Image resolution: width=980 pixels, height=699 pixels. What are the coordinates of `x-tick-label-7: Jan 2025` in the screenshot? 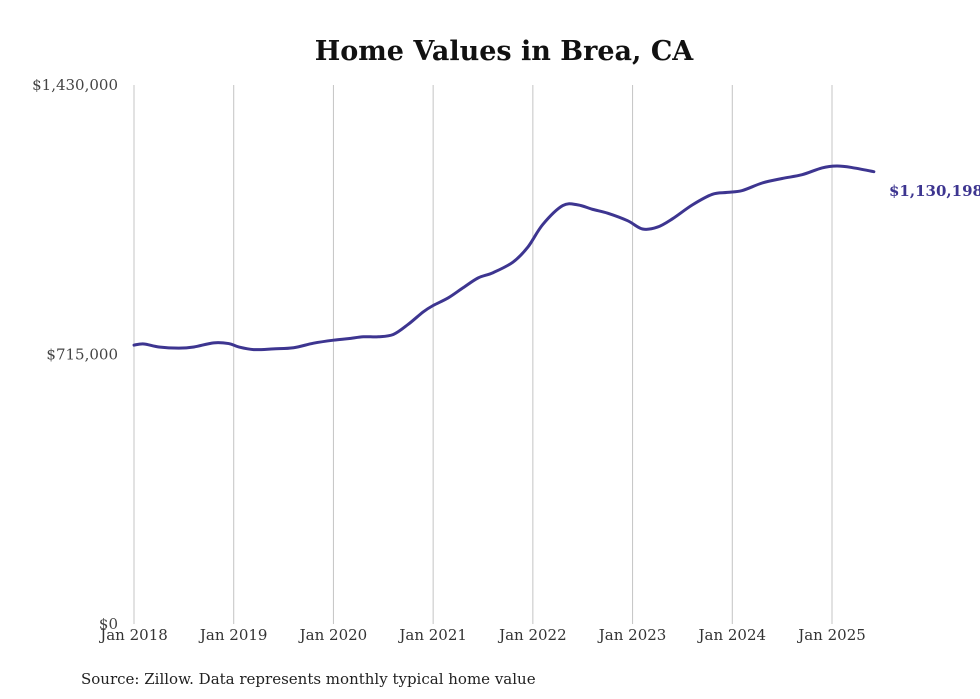 It's located at (831, 635).